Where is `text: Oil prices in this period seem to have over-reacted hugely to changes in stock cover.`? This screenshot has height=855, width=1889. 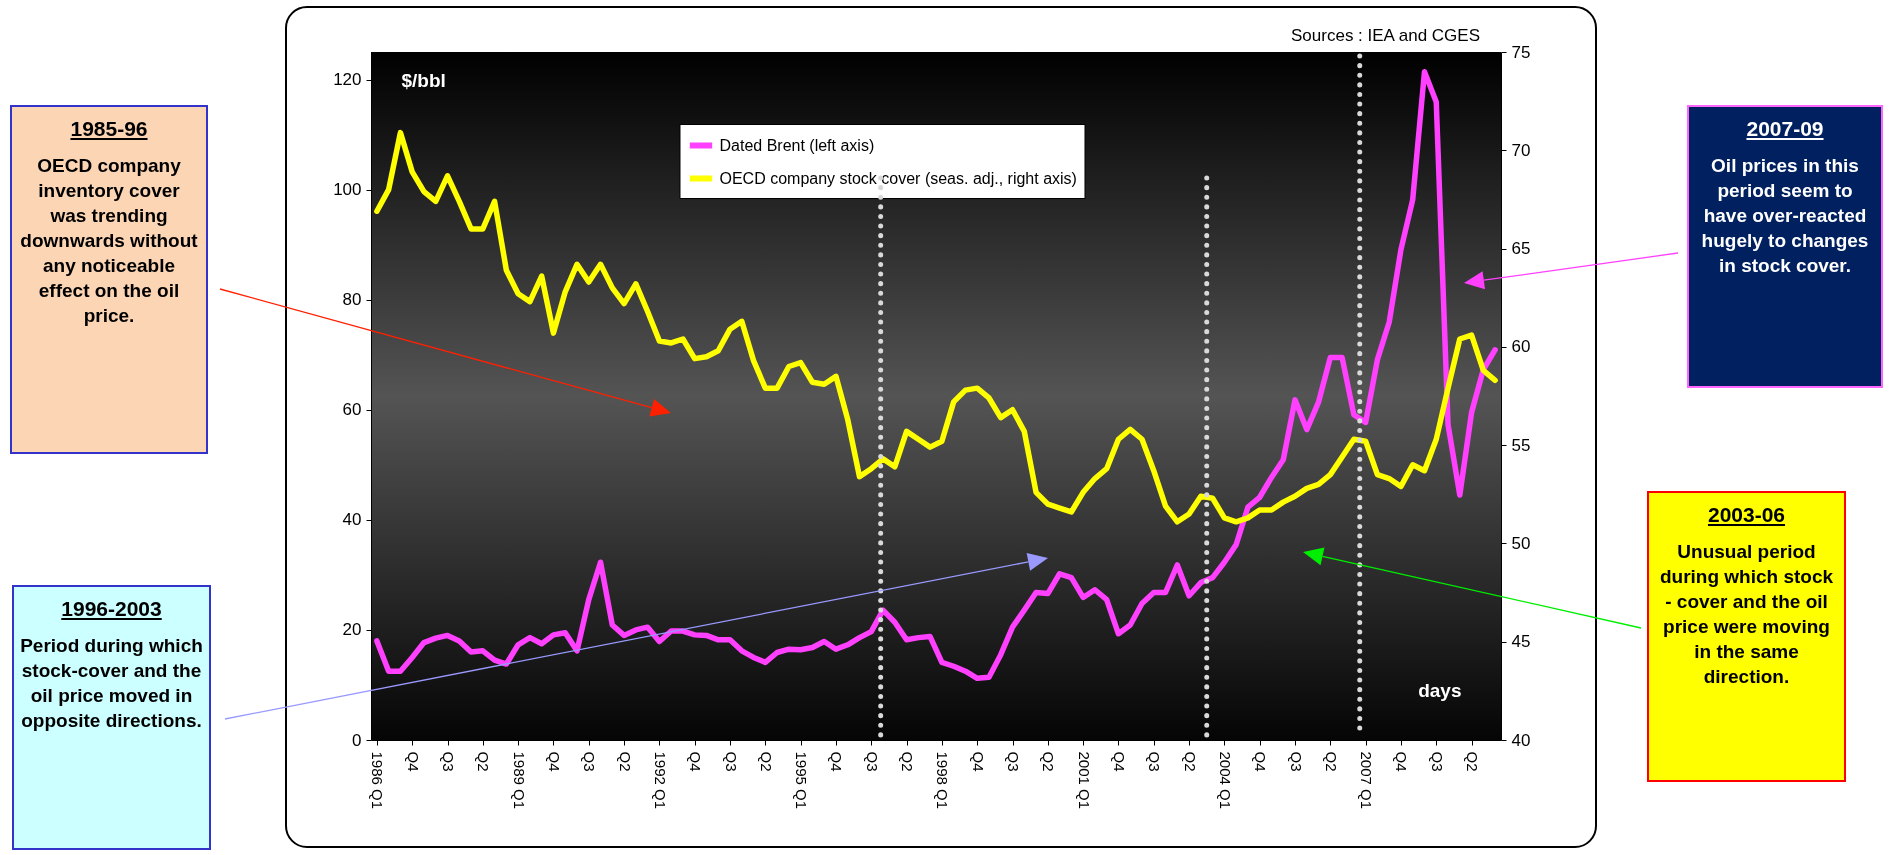
text: Oil prices in this period seem to have over-reacted hugely to changes in stock cover. is located at coordinates (1785, 216).